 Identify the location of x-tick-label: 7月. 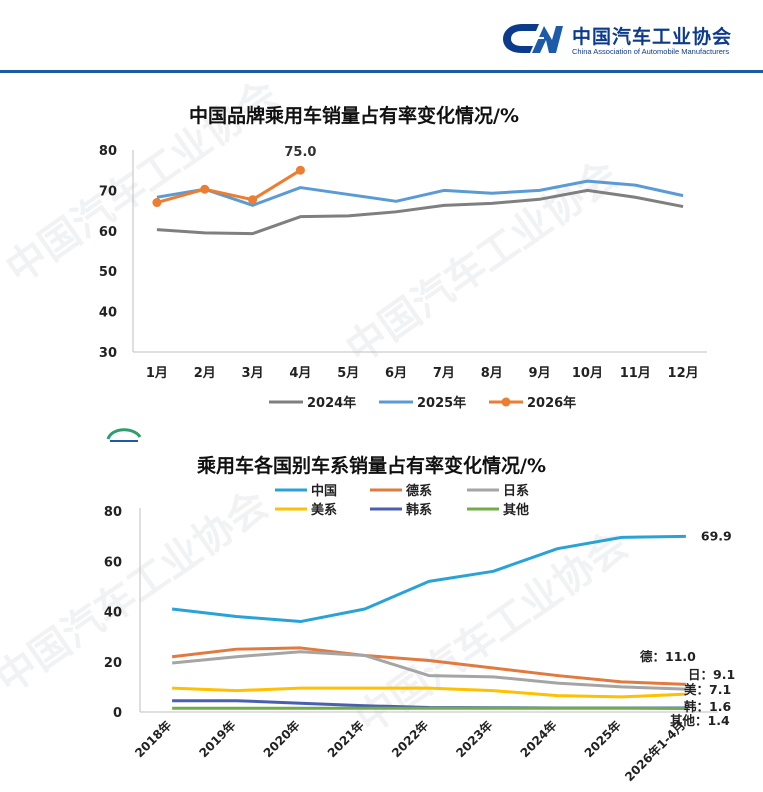
(444, 373).